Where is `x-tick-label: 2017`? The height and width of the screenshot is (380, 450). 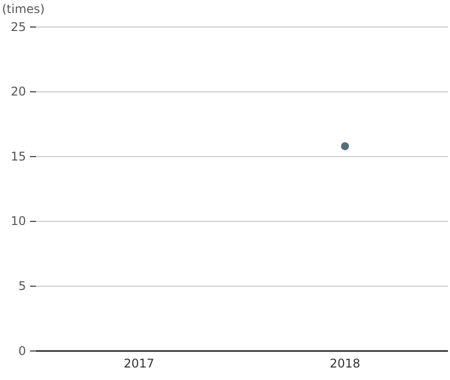 x-tick-label: 2017 is located at coordinates (139, 363).